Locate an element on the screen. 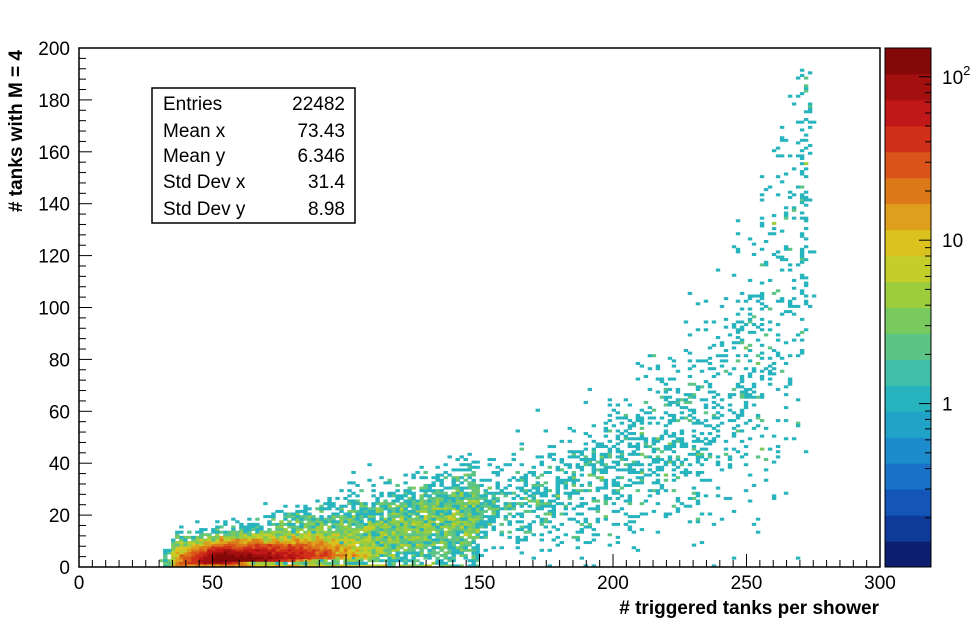 Image resolution: width=979 pixels, height=624 pixels. stats-label-std-dev-y: Std Dev y is located at coordinates (204, 209).